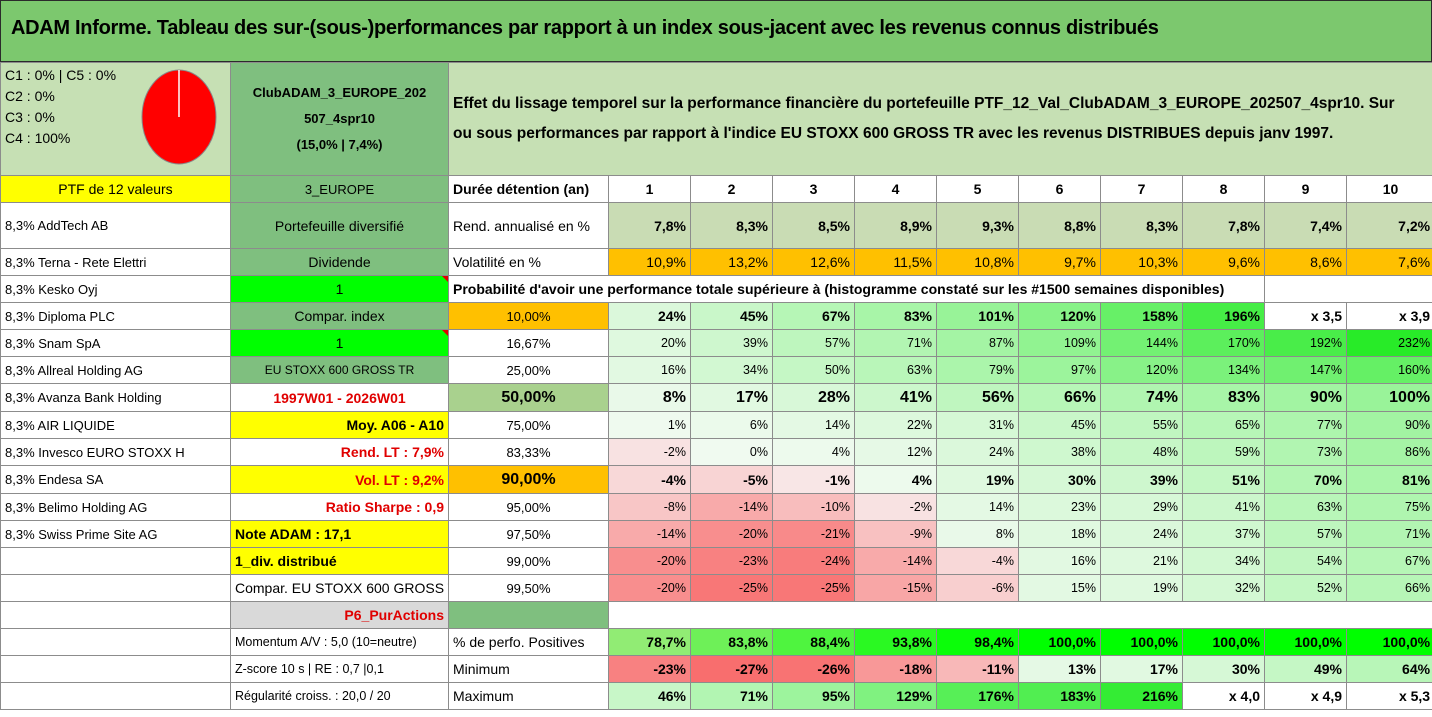  I want to click on min-value: -23%, so click(649, 669).